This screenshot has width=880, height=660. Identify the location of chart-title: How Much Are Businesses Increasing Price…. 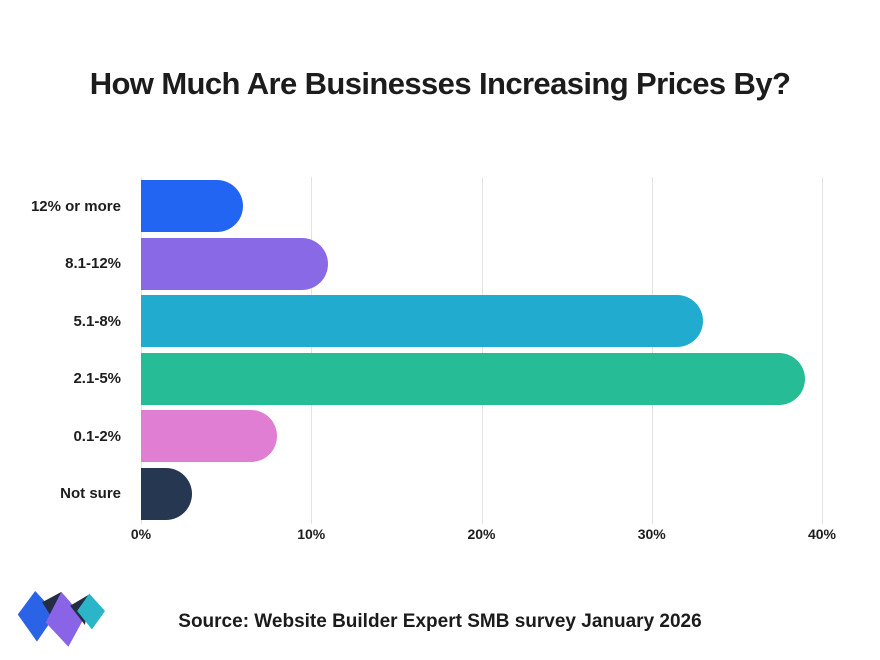
(440, 83).